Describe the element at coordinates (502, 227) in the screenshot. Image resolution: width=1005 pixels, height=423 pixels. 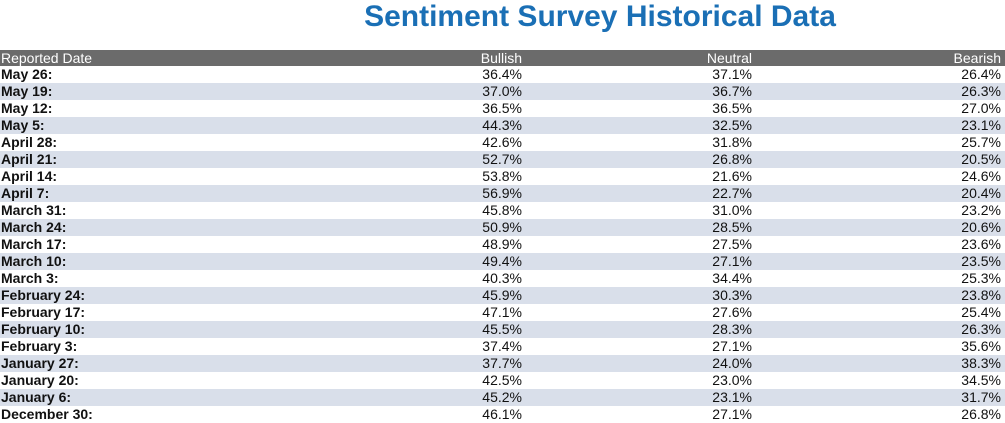
I see `row-bullish: 50.9%` at that location.